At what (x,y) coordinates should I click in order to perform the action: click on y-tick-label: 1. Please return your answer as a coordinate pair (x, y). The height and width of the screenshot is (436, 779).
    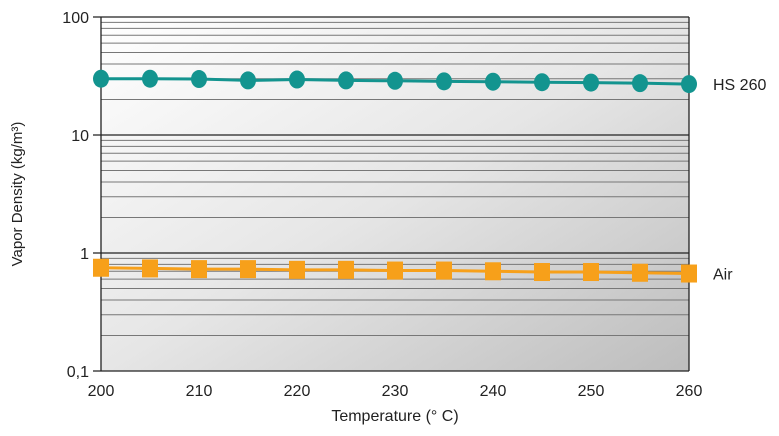
    Looking at the image, I should click on (84, 254).